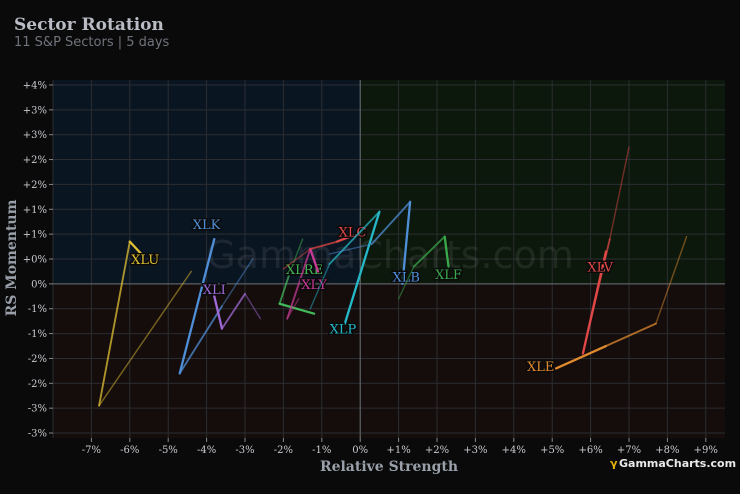 The height and width of the screenshot is (494, 740). I want to click on watermark-text: GammaCharts.com, so click(390, 255).